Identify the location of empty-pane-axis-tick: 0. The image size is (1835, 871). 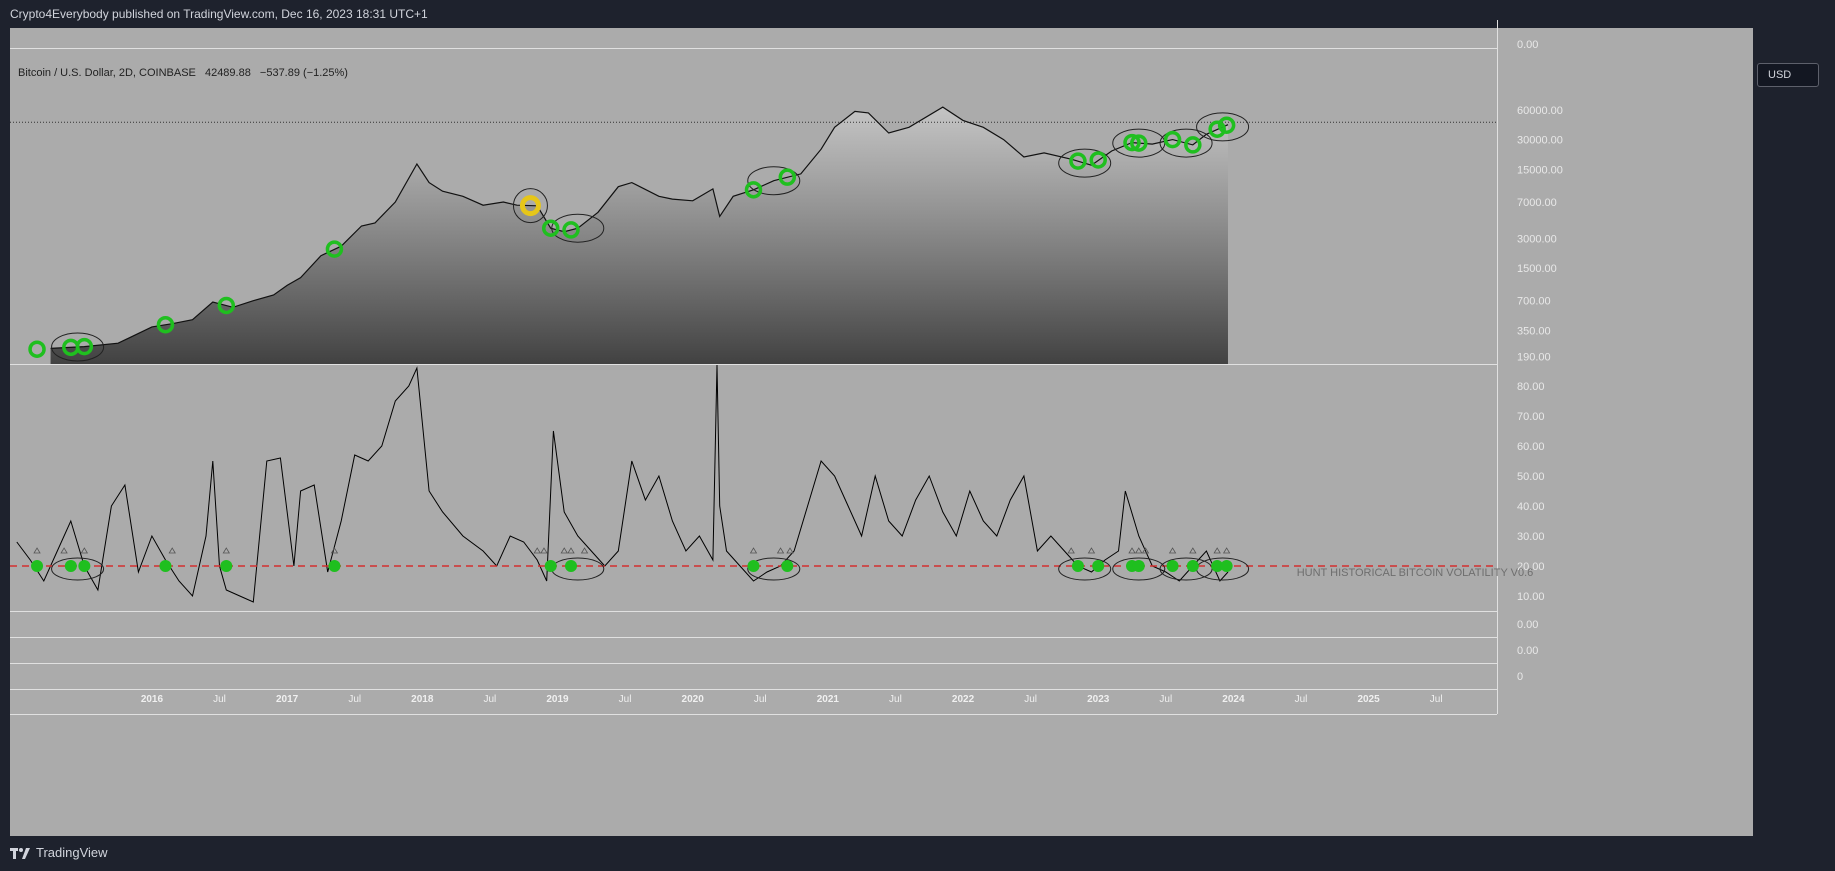
(1520, 677).